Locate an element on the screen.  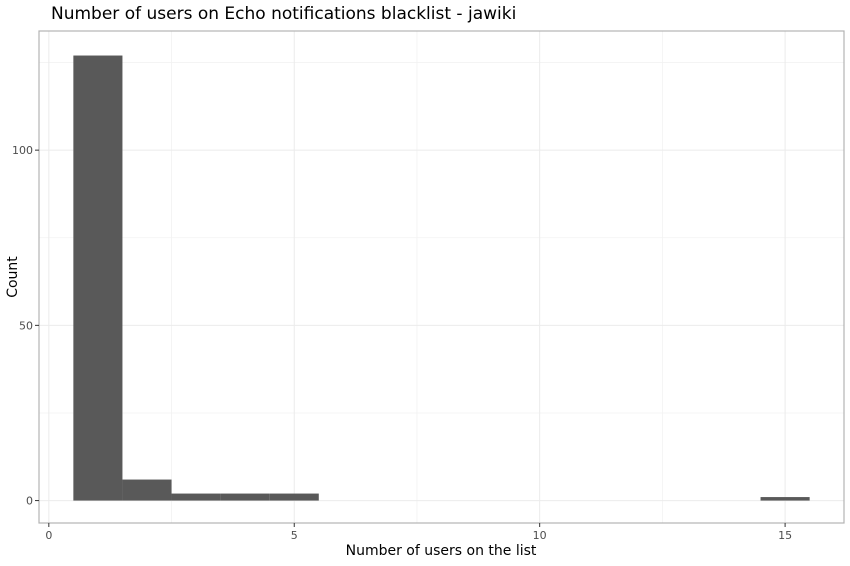
x-tick-label: 0 is located at coordinates (48, 535).